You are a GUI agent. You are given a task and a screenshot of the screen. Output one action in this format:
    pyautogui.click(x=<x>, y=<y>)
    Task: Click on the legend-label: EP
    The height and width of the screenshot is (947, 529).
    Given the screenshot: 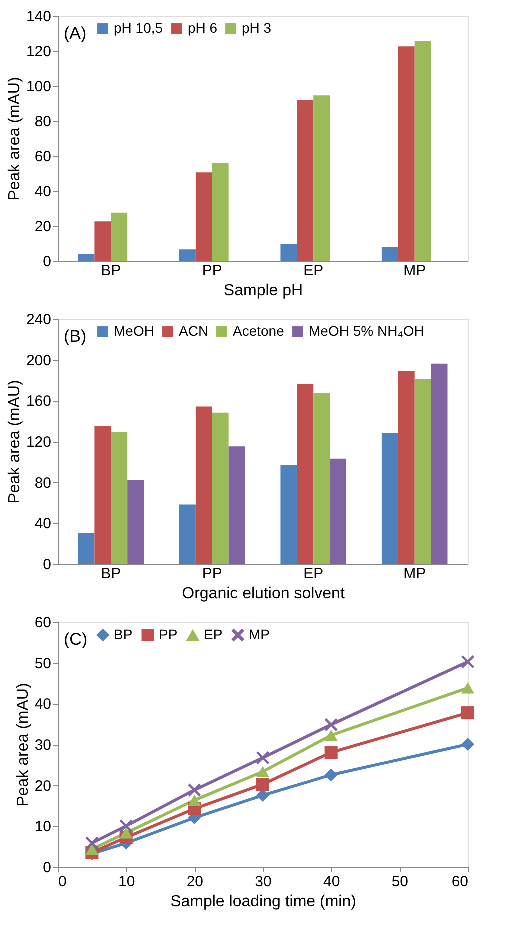 What is the action you would take?
    pyautogui.click(x=213, y=634)
    